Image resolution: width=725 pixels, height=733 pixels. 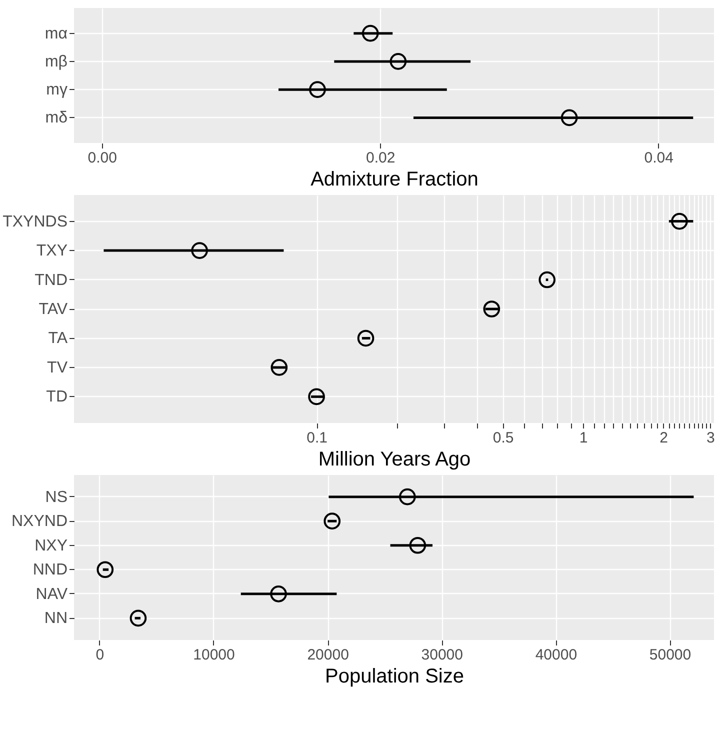 I want to click on x-axis-title: Million Years Ago, so click(x=394, y=459).